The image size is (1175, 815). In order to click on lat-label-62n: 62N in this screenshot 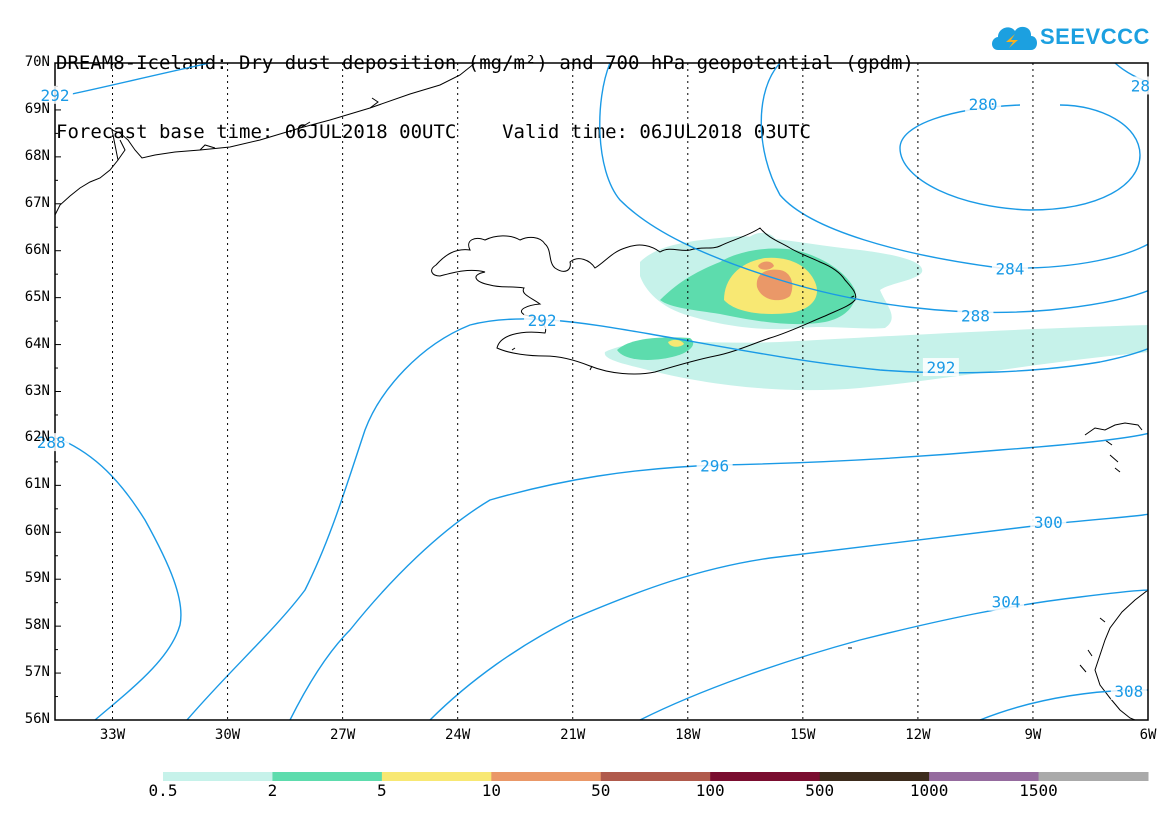, I will do `click(37, 437)`.